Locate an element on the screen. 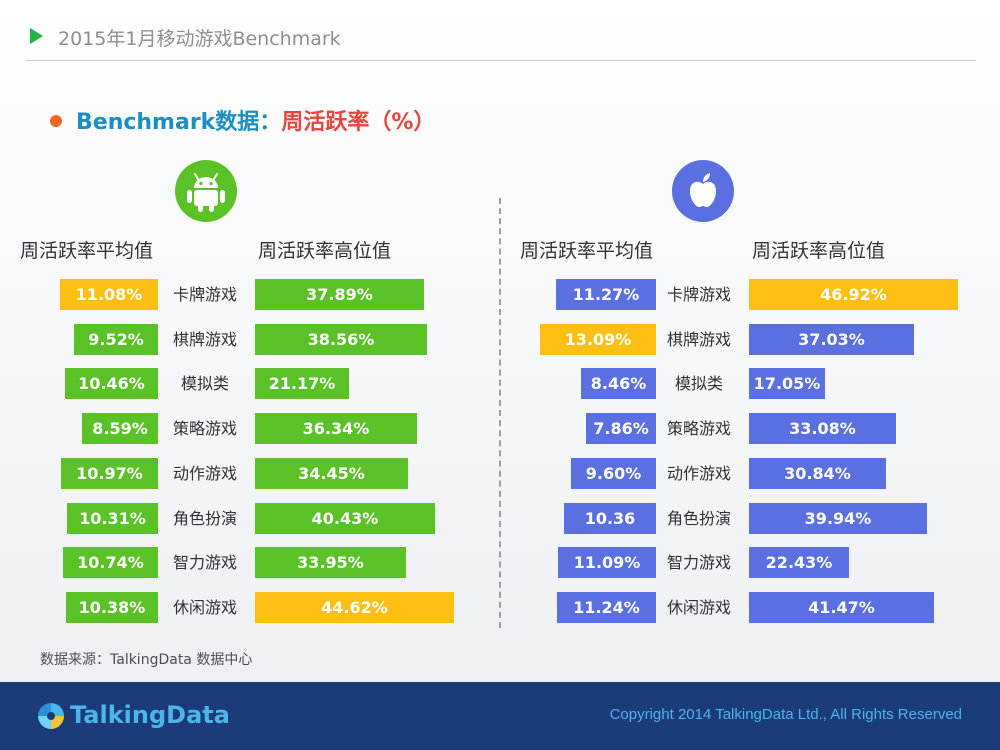 Image resolution: width=1000 pixels, height=750 pixels. subtitle-part-2: 周活跃率（%） is located at coordinates (358, 122).